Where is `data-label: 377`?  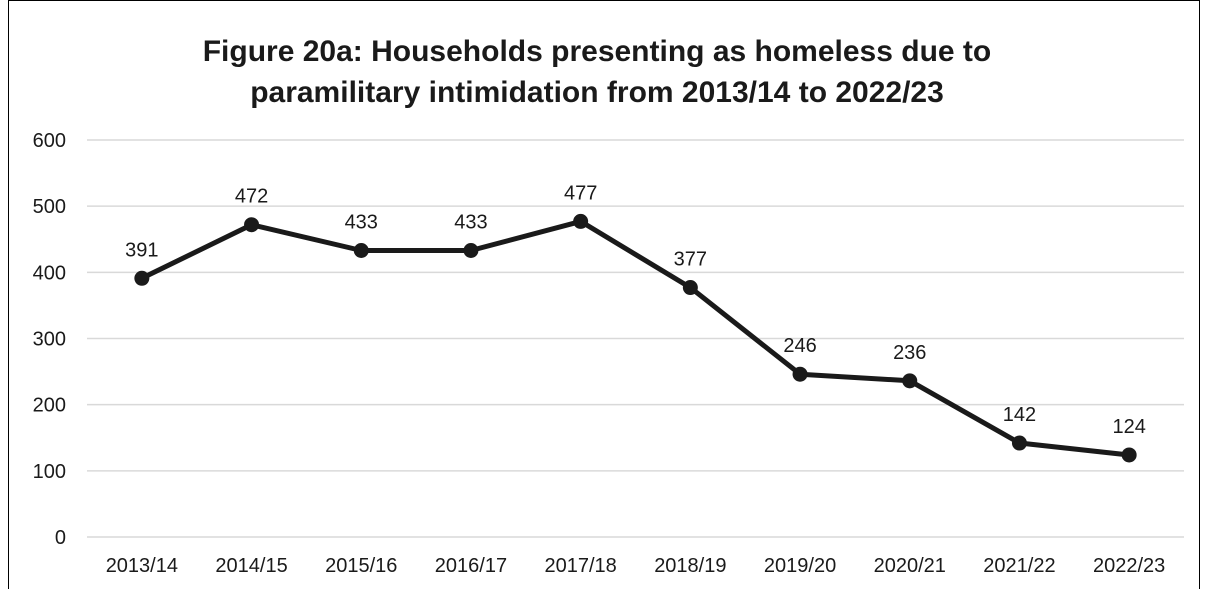 data-label: 377 is located at coordinates (690, 260).